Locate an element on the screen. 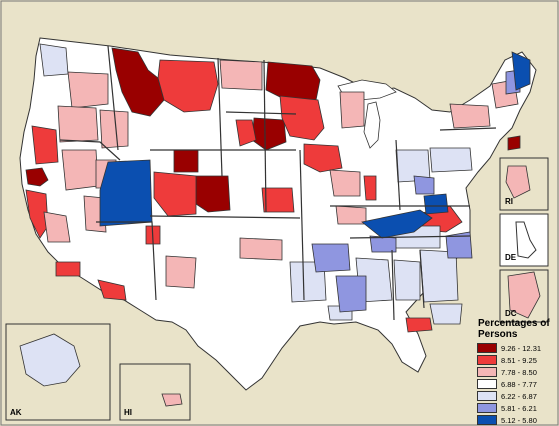  region-california-north is located at coordinates (37, 177).